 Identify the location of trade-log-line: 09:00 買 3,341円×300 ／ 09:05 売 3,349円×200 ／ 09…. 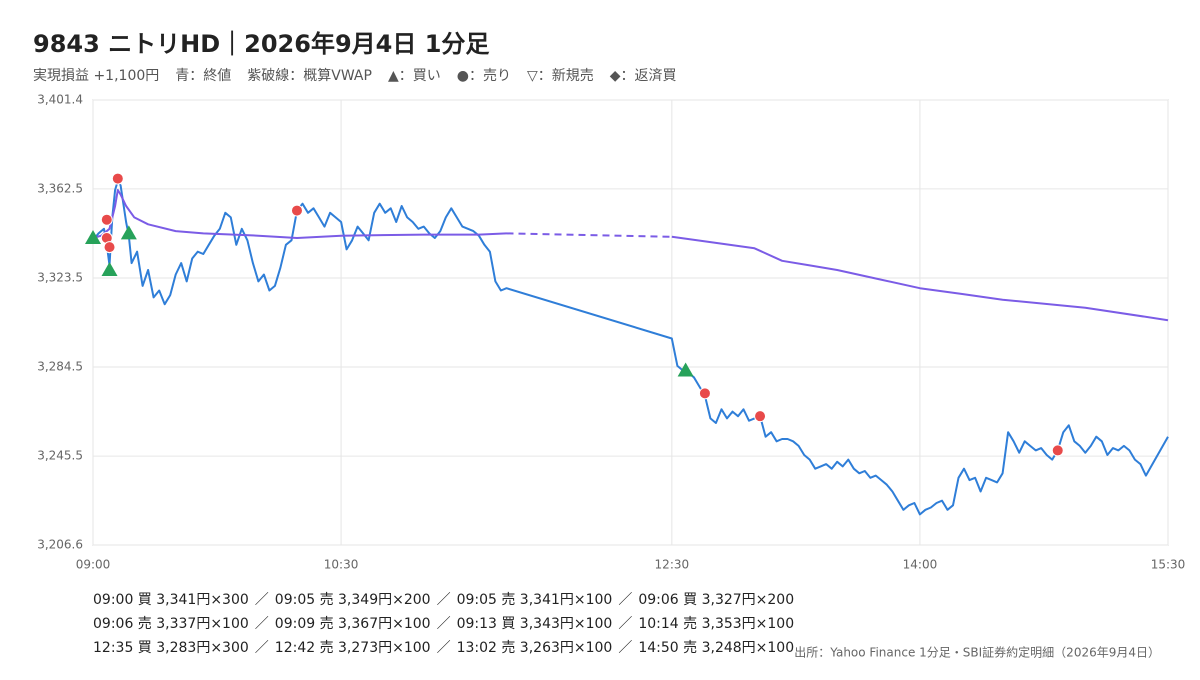
(443, 600).